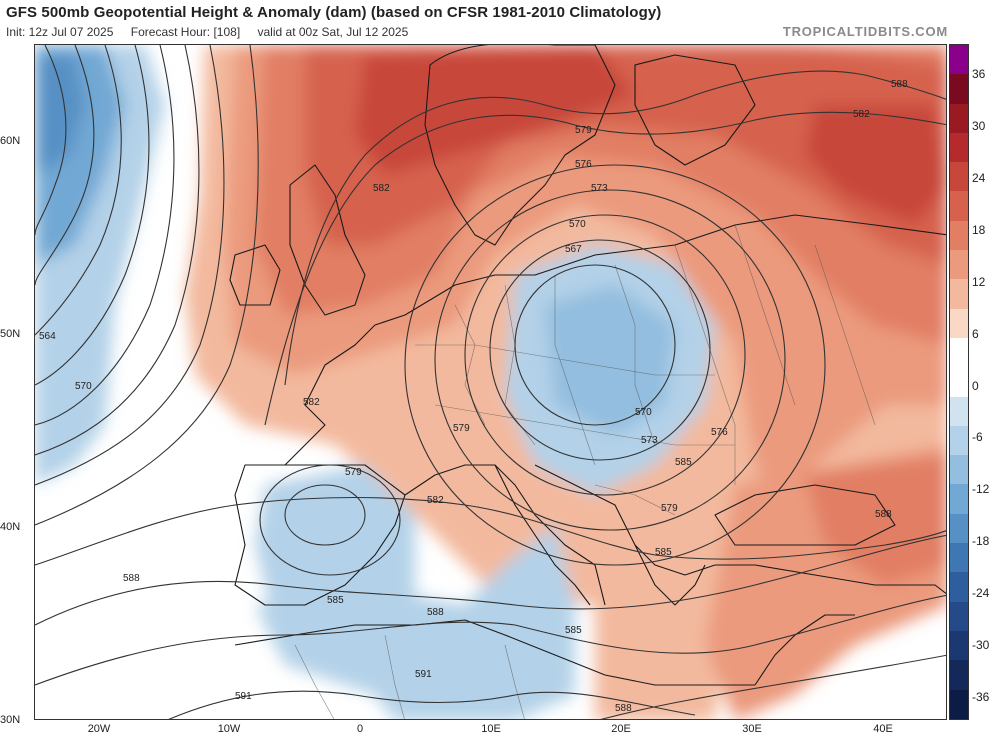 This screenshot has height=740, width=1000. What do you see at coordinates (505, 535) in the screenshot?
I see `coast-mediterranean-north` at bounding box center [505, 535].